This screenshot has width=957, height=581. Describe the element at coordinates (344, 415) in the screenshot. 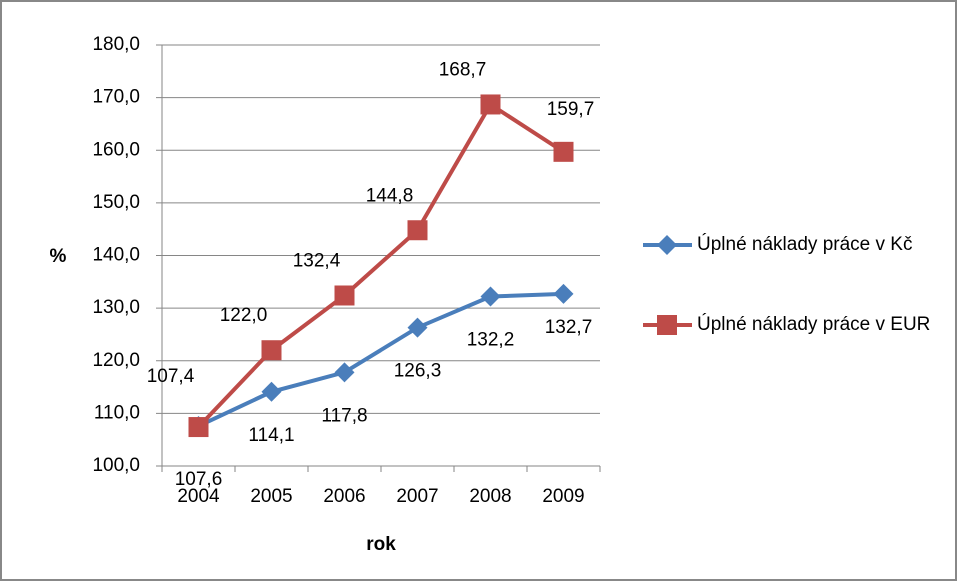

I see `data-label: 117,8` at that location.